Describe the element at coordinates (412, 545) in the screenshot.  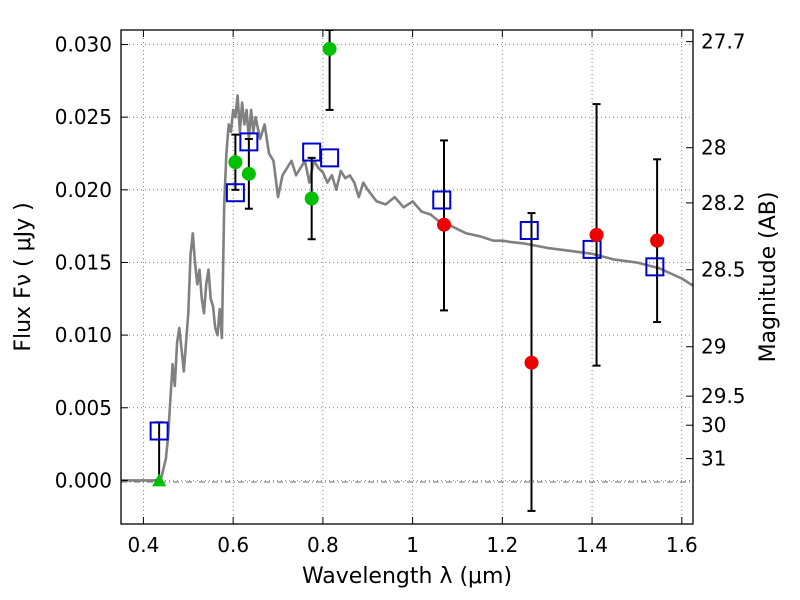
I see `x-tick-label: 1` at that location.